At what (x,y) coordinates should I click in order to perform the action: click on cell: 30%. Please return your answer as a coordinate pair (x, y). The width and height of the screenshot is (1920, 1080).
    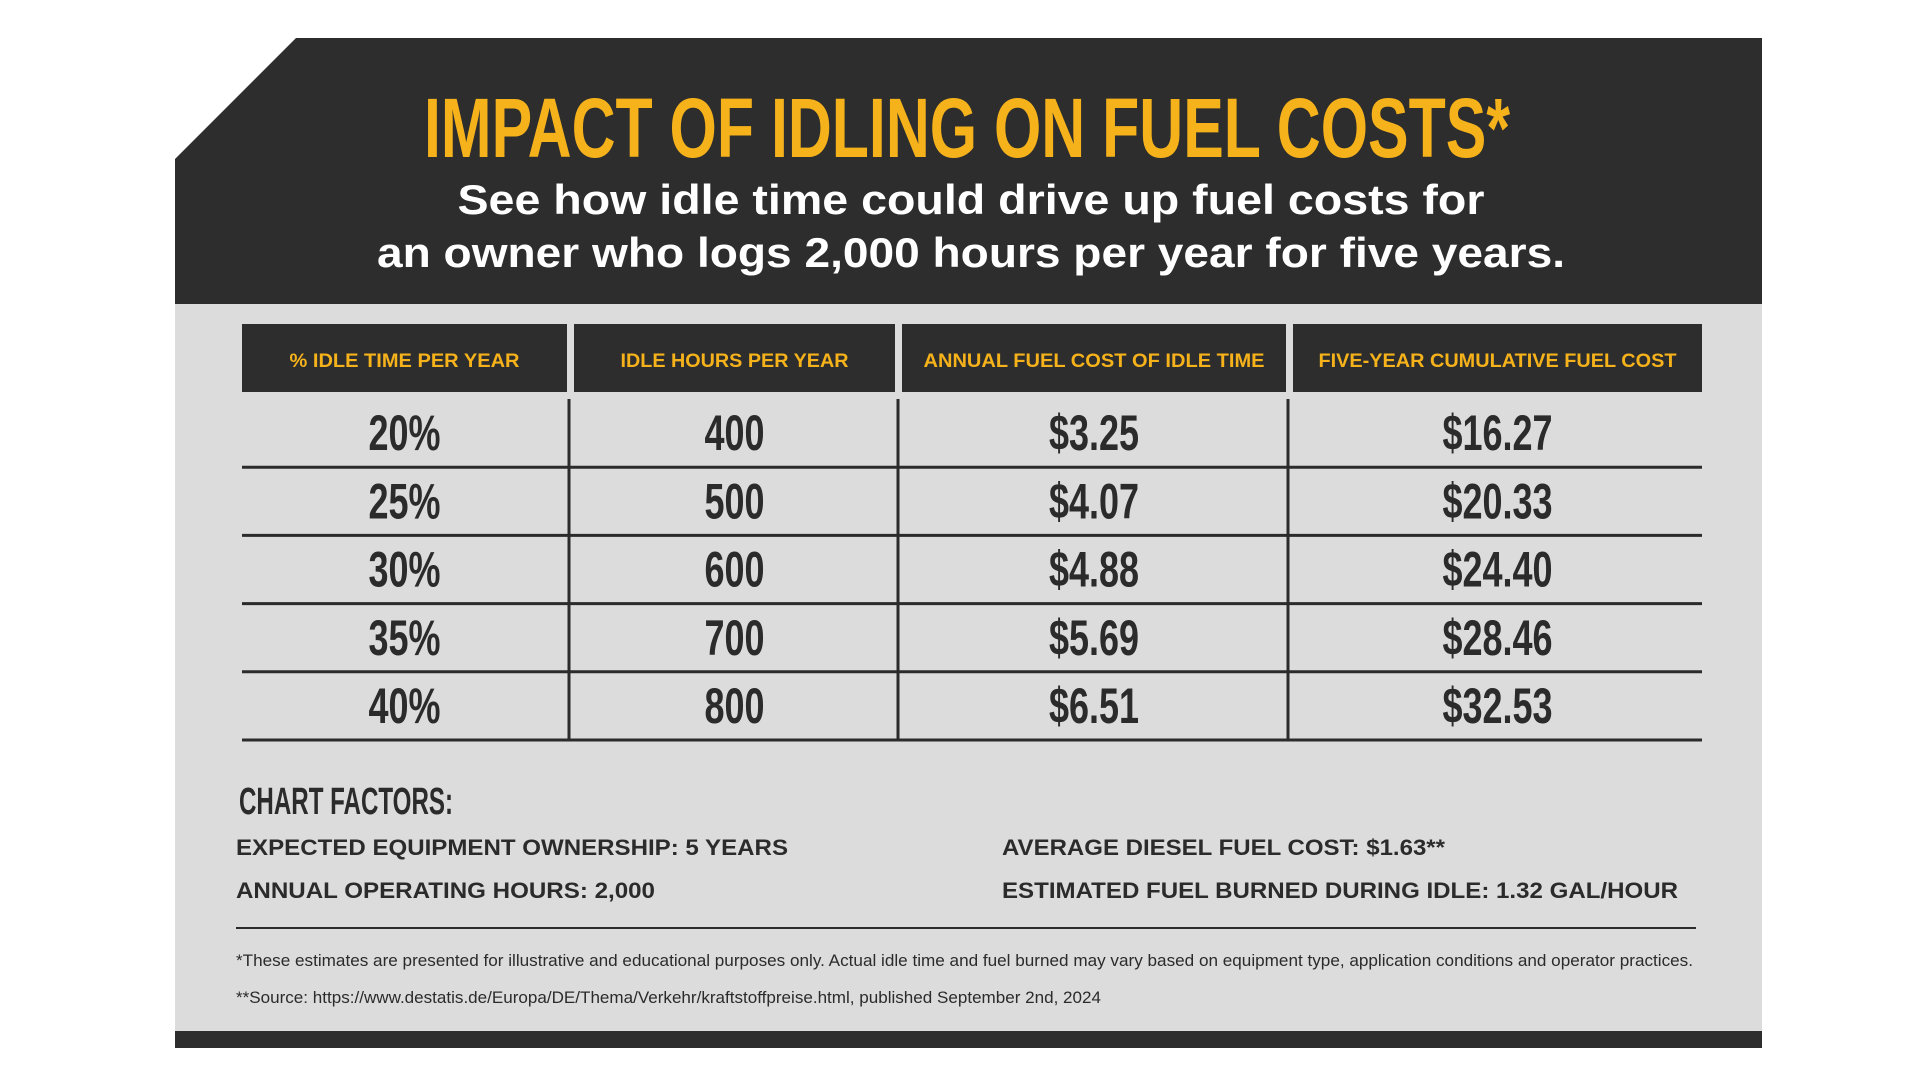
    Looking at the image, I should click on (404, 570).